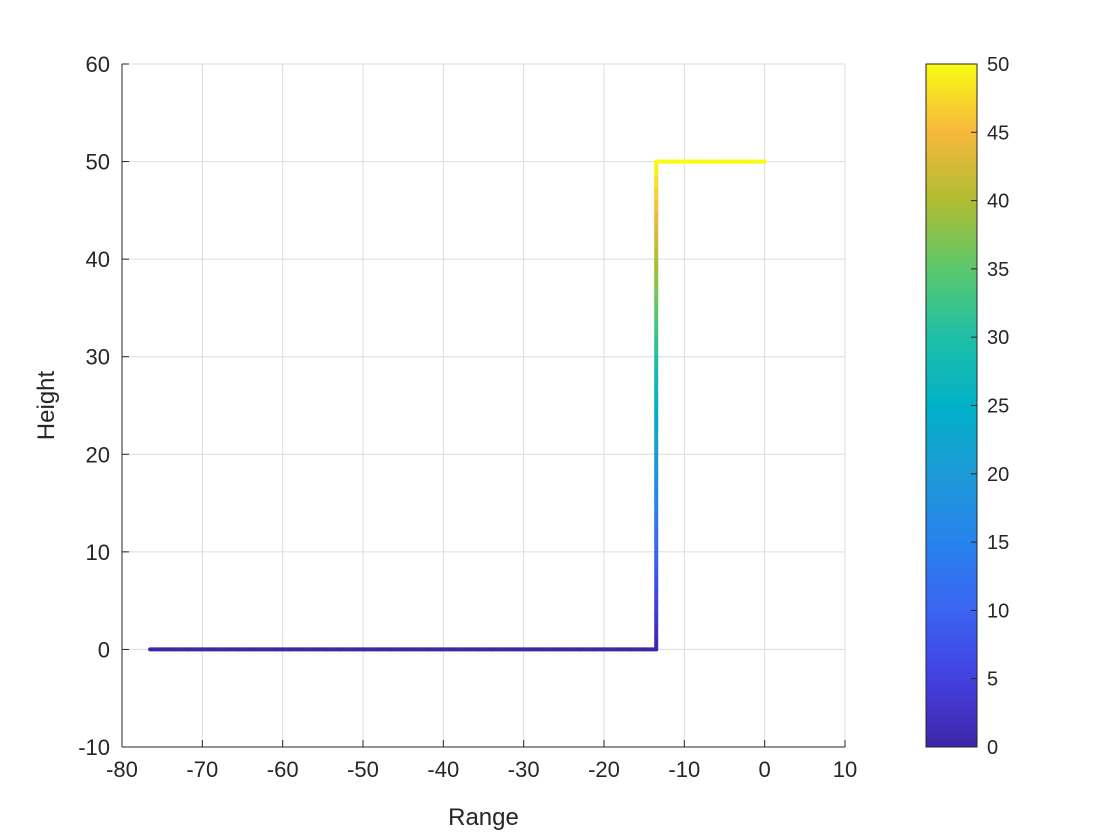 This screenshot has width=1120, height=840. Describe the element at coordinates (998, 475) in the screenshot. I see `colorbar-tick-label: 20` at that location.